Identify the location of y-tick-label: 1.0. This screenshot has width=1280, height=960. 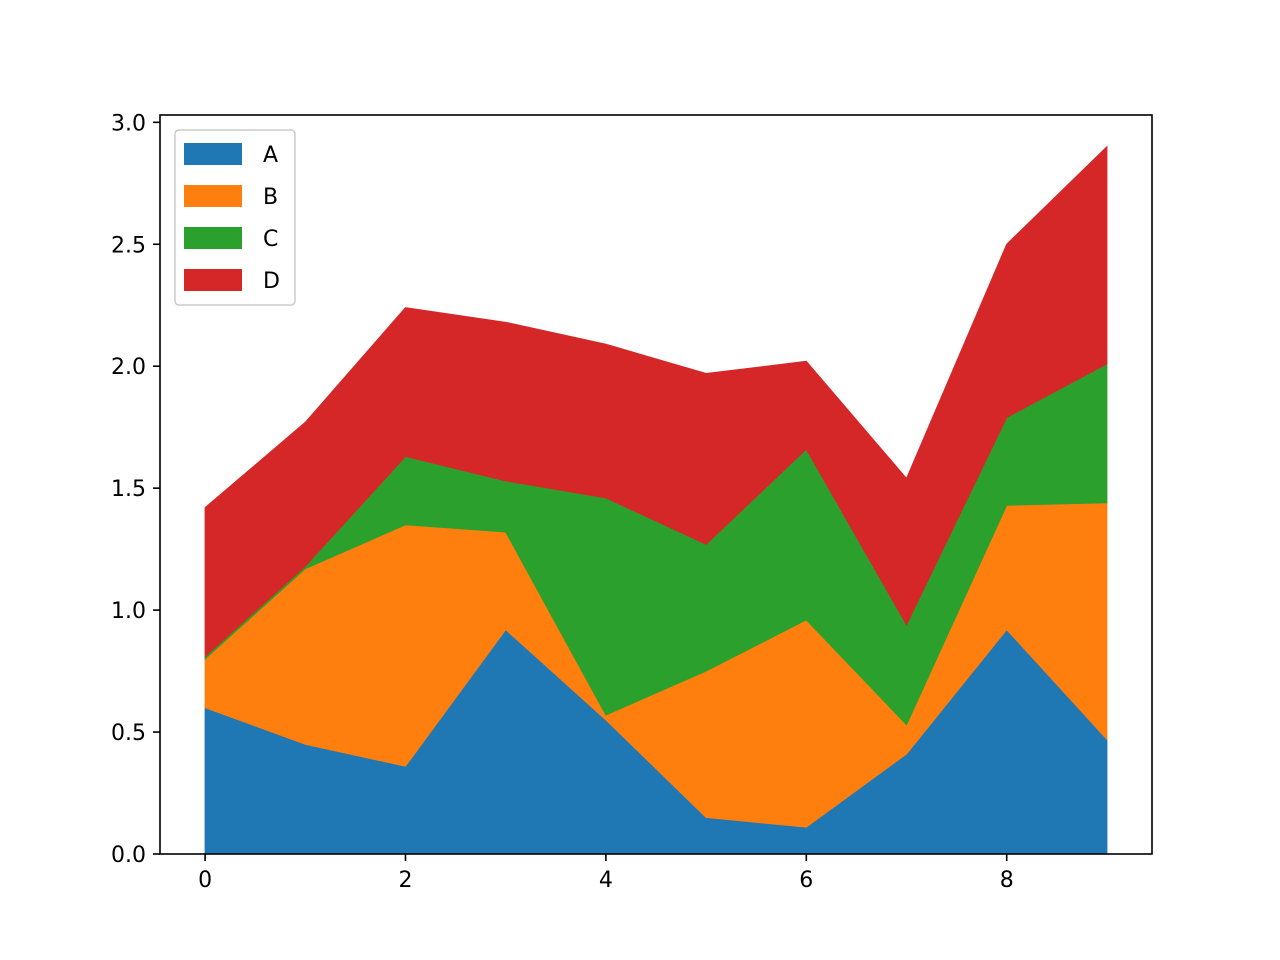
(128, 611).